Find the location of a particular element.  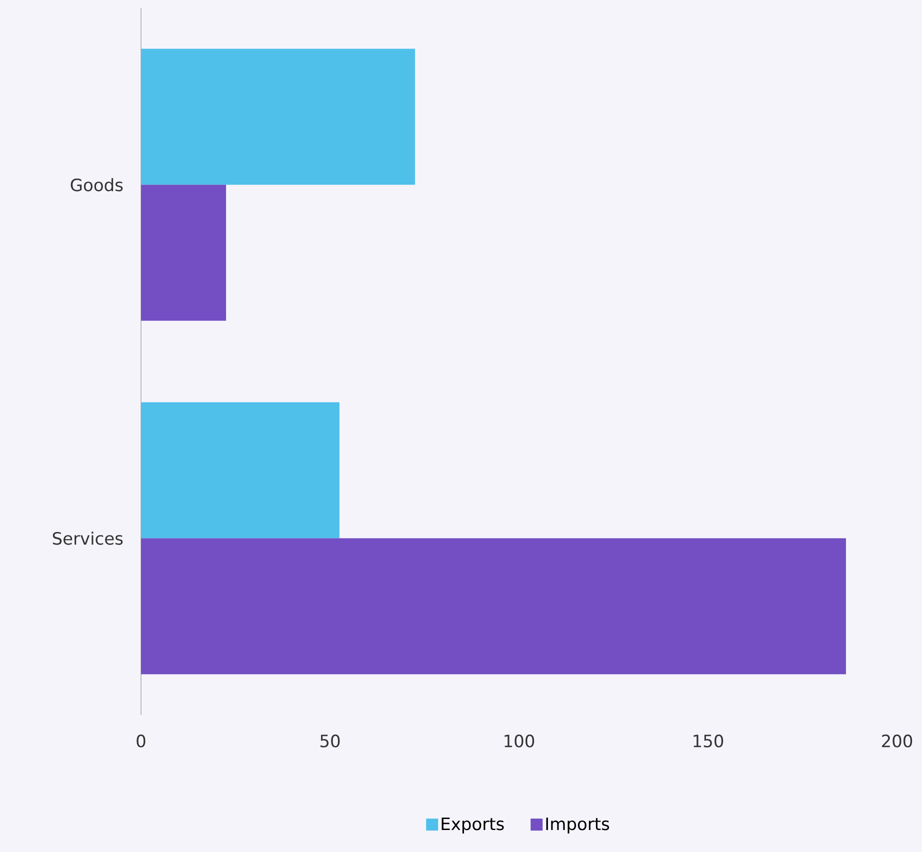

y-tick-label: Services is located at coordinates (87, 538).